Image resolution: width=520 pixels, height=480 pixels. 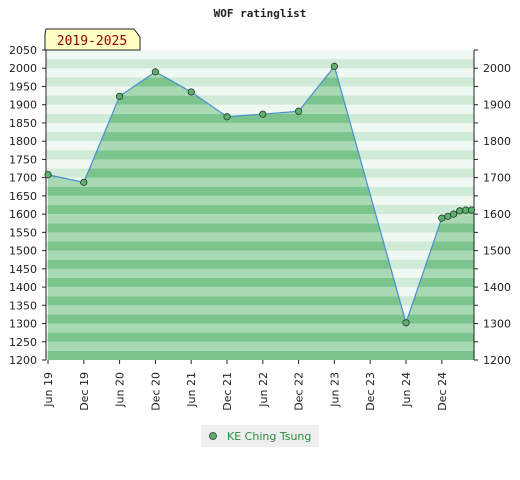 What do you see at coordinates (23, 141) in the screenshot?
I see `left-tick-label: 1800` at bounding box center [23, 141].